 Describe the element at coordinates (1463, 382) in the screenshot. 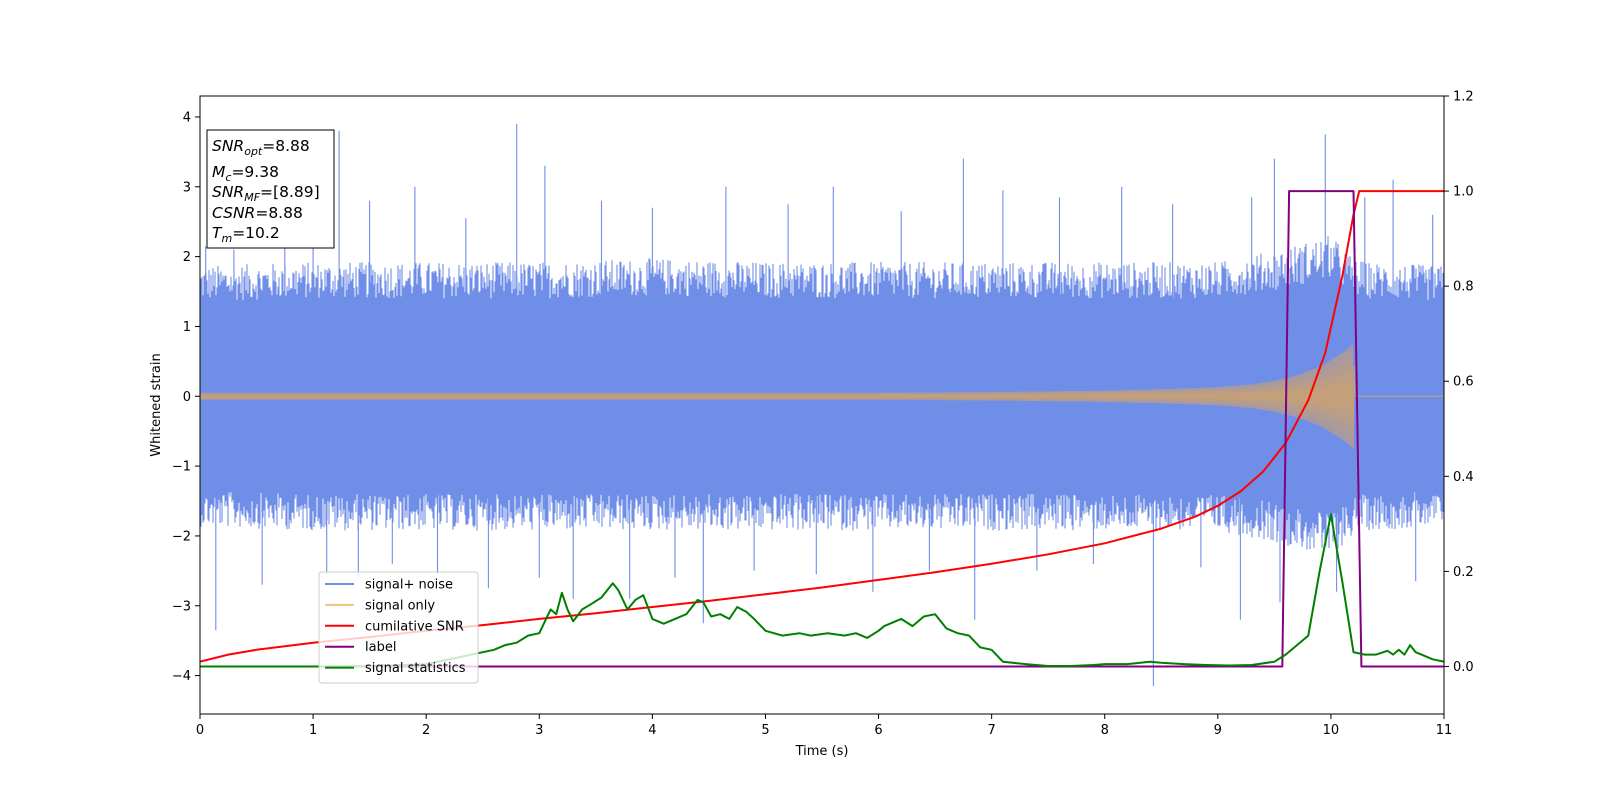

I see `y2-tick-label: 0.6` at that location.